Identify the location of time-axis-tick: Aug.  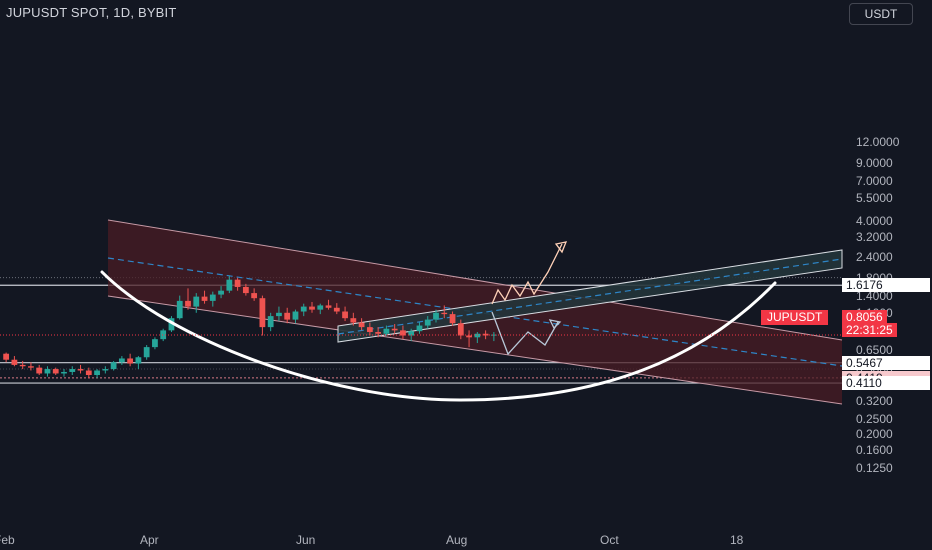
(457, 540).